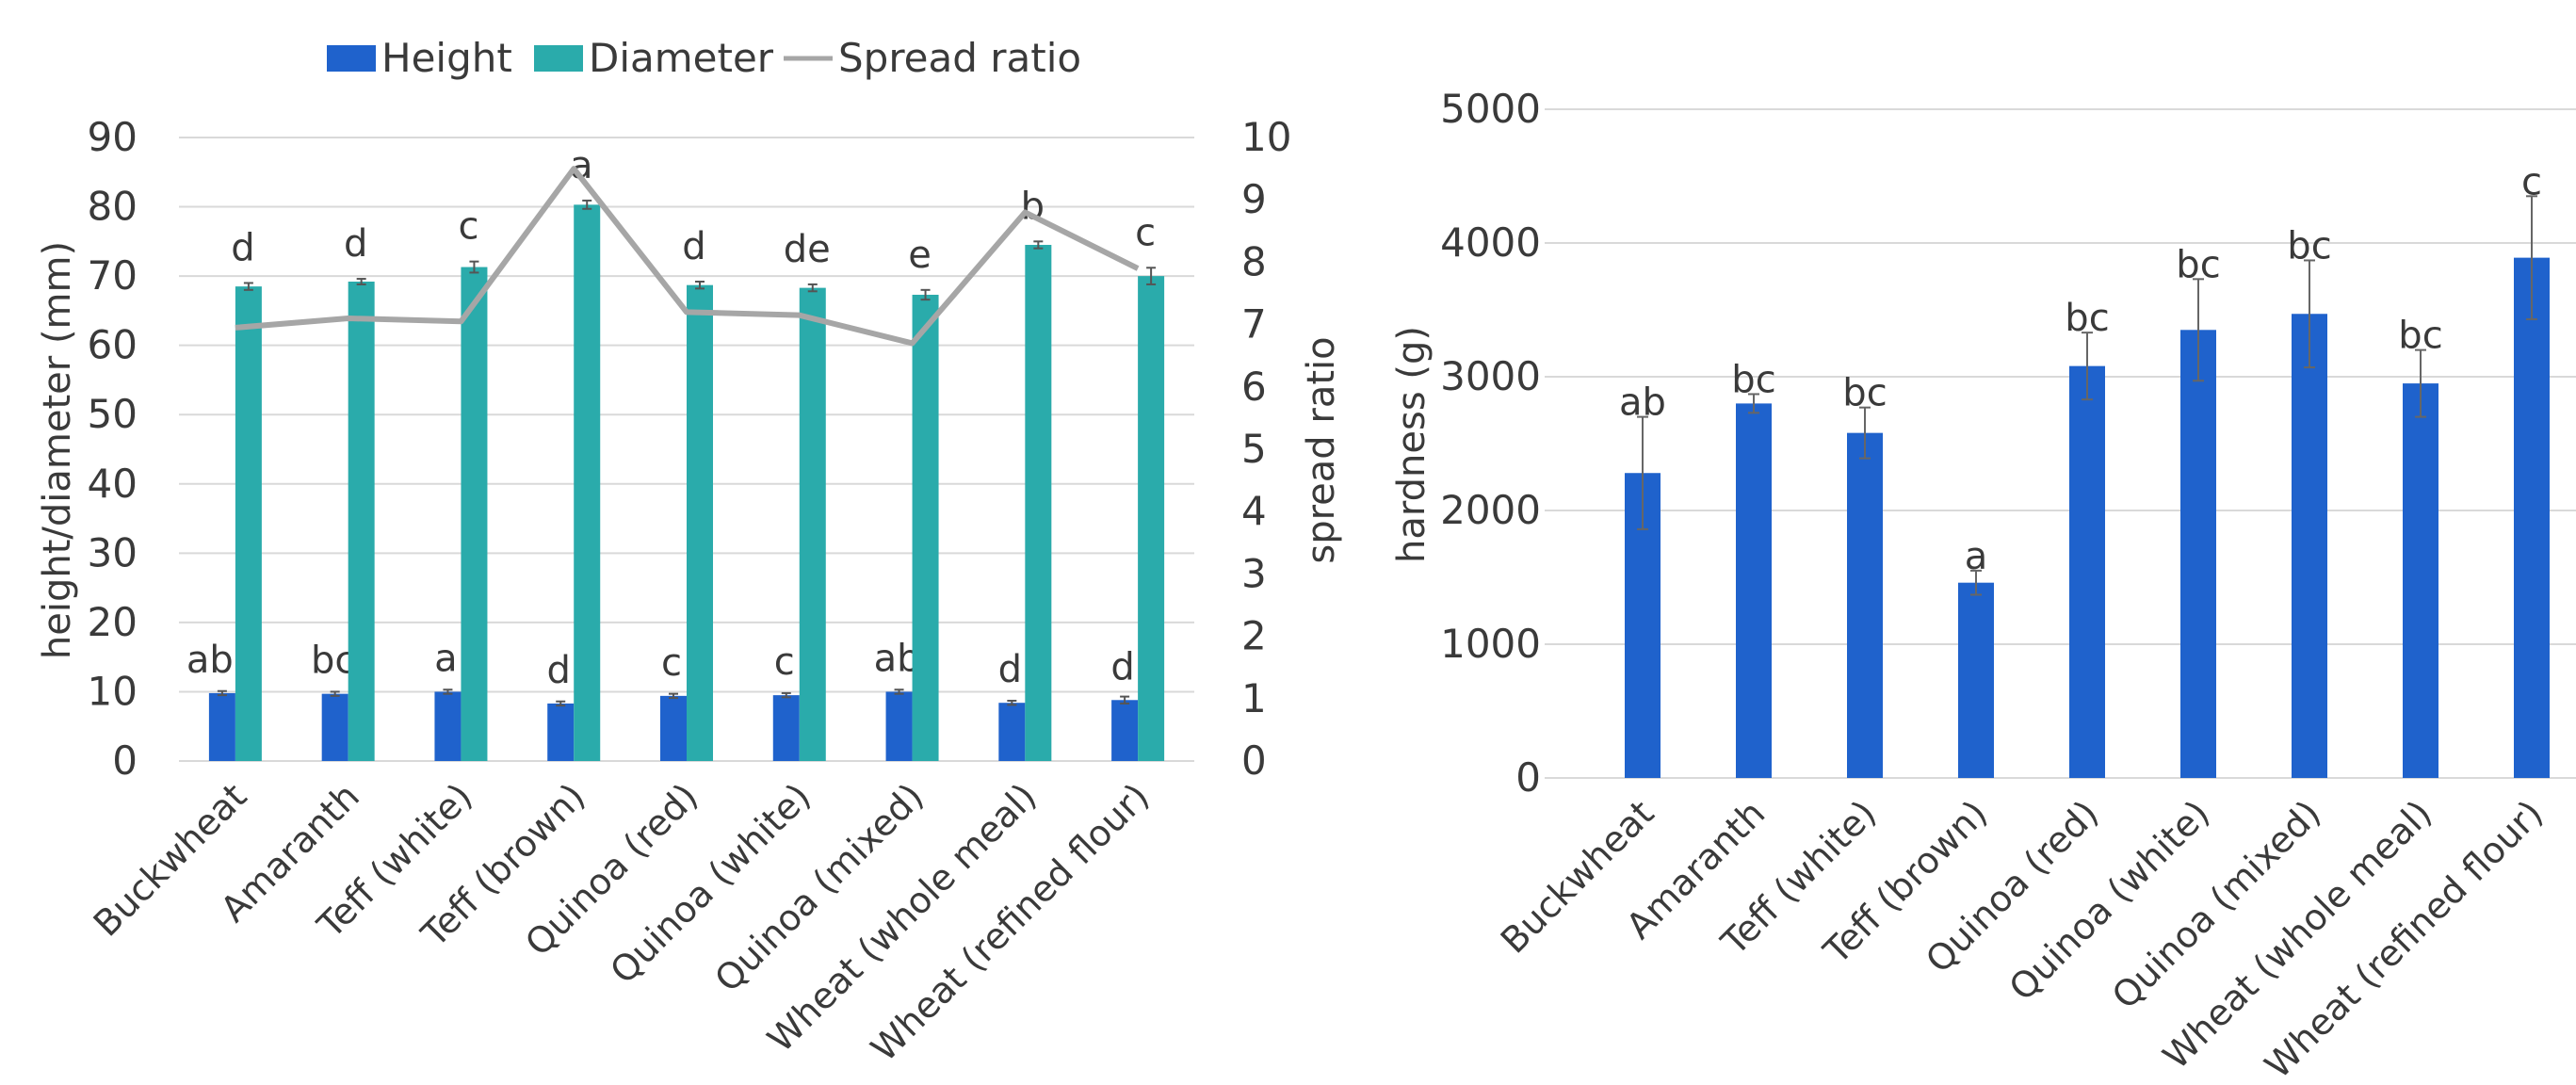 Image resolution: width=2576 pixels, height=1085 pixels. Describe the element at coordinates (2087, 571) in the screenshot. I see `hardness-bar-quinoa-red` at that location.